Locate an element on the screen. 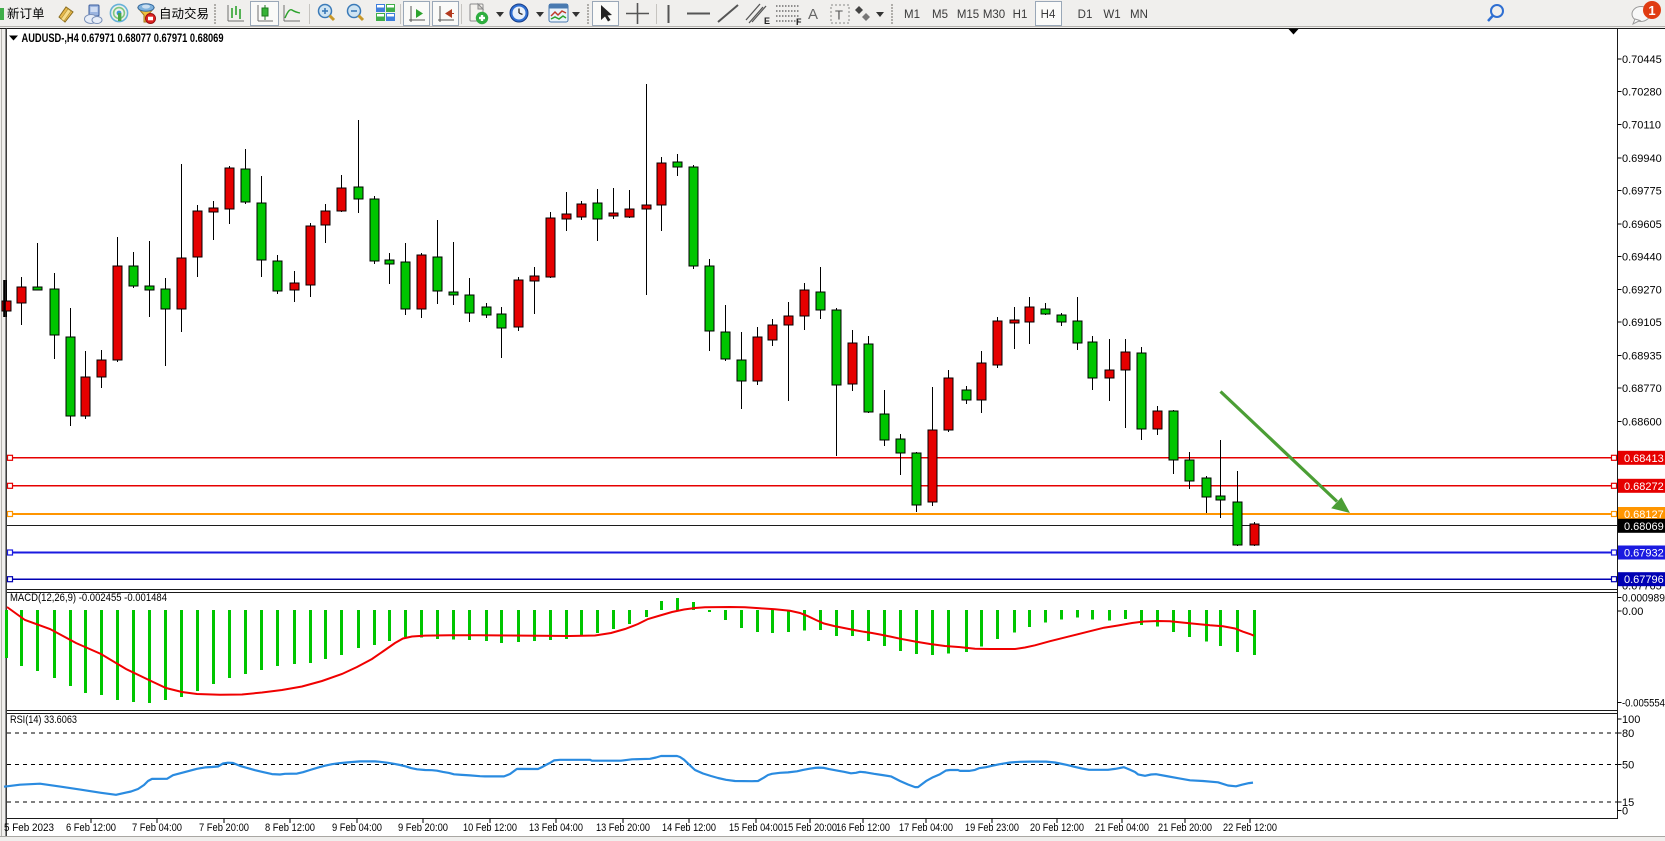  svg-text: 13 Feb 04:00 is located at coordinates (556, 828).